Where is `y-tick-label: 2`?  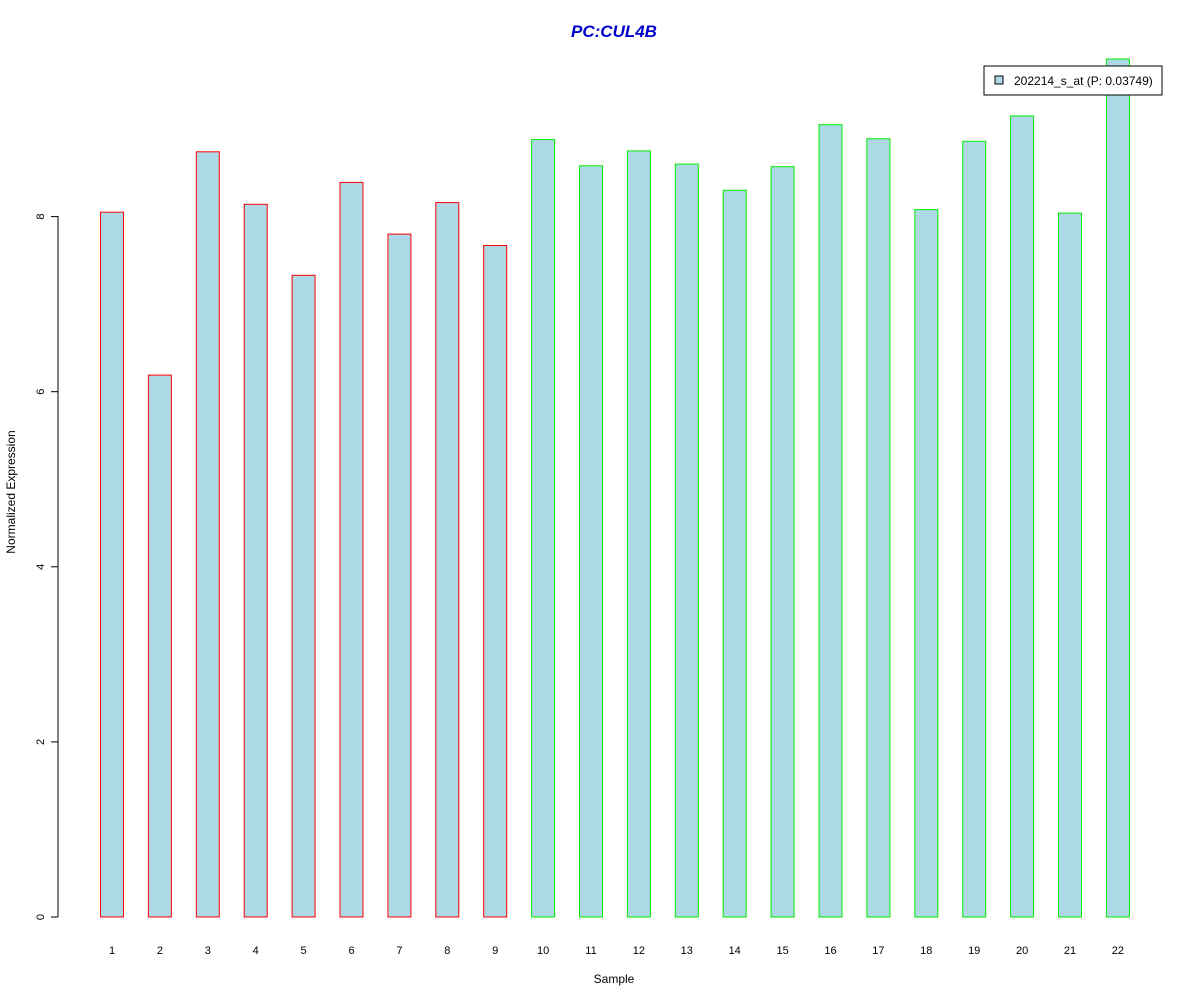
y-tick-label: 2 is located at coordinates (41, 742).